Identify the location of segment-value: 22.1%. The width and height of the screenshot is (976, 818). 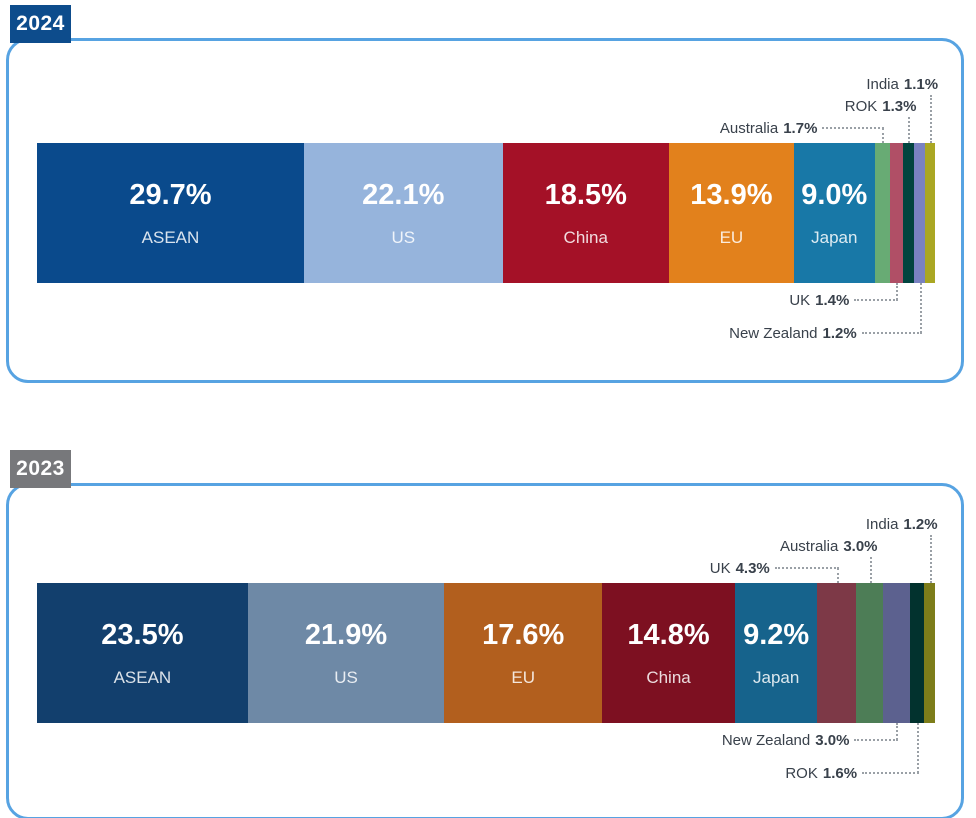
(403, 194).